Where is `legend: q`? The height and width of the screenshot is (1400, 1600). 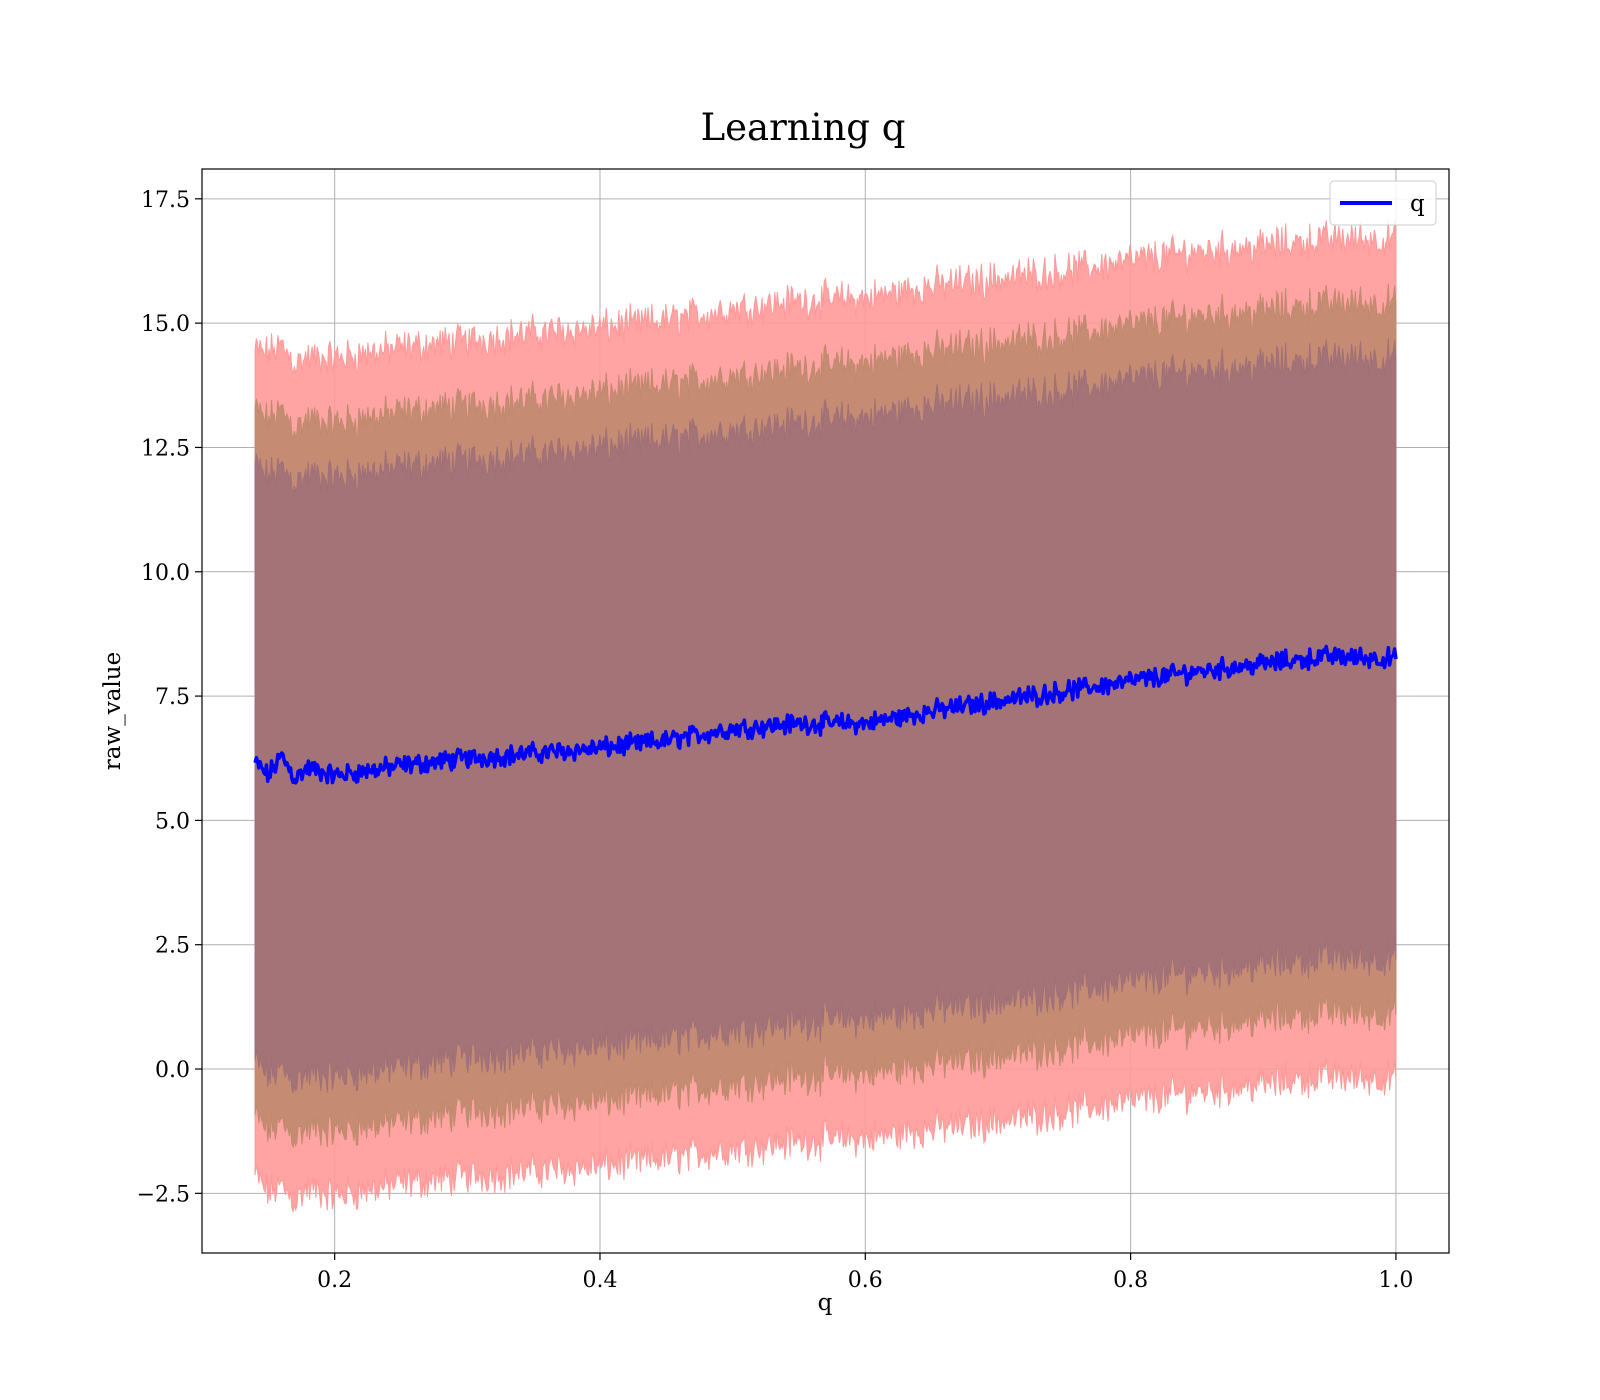
legend: q is located at coordinates (1383, 203).